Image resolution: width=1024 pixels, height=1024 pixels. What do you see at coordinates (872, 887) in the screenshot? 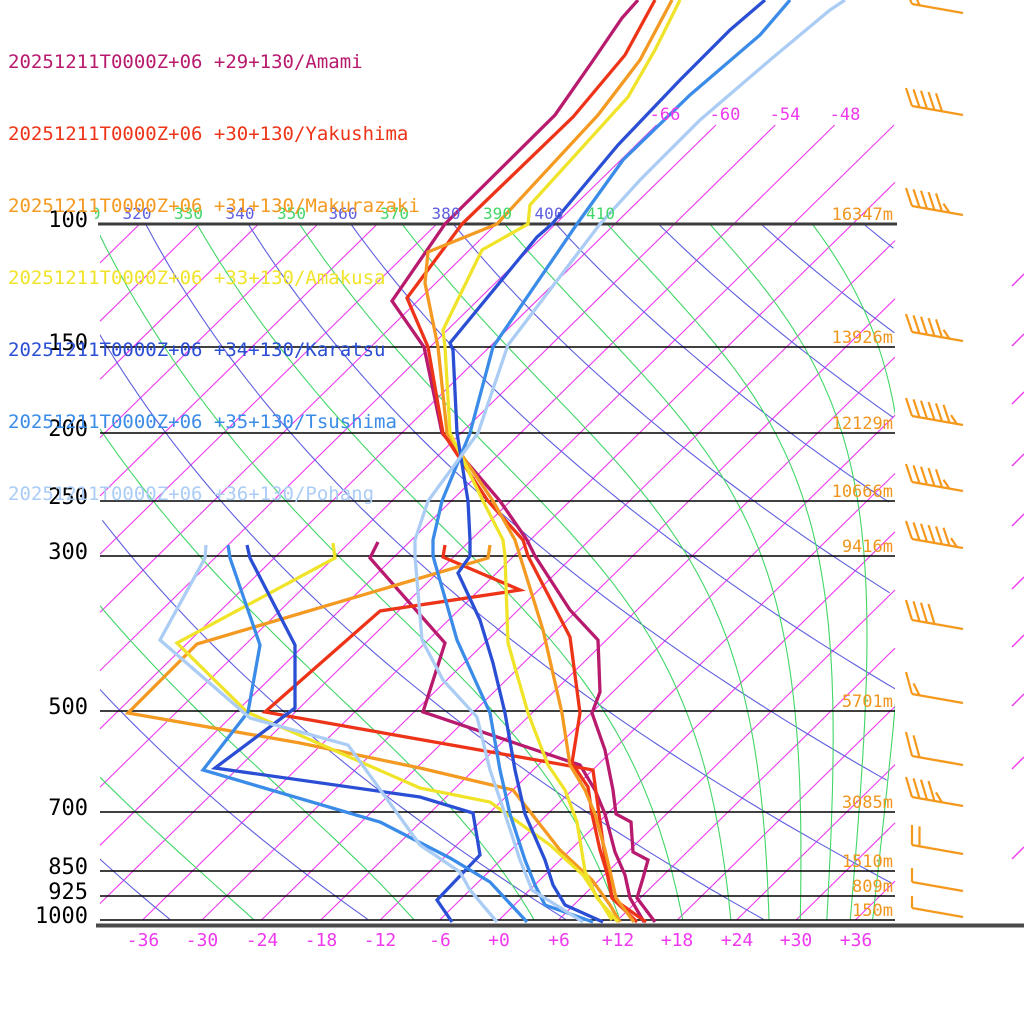
I see `altitude-label: 809m` at bounding box center [872, 887].